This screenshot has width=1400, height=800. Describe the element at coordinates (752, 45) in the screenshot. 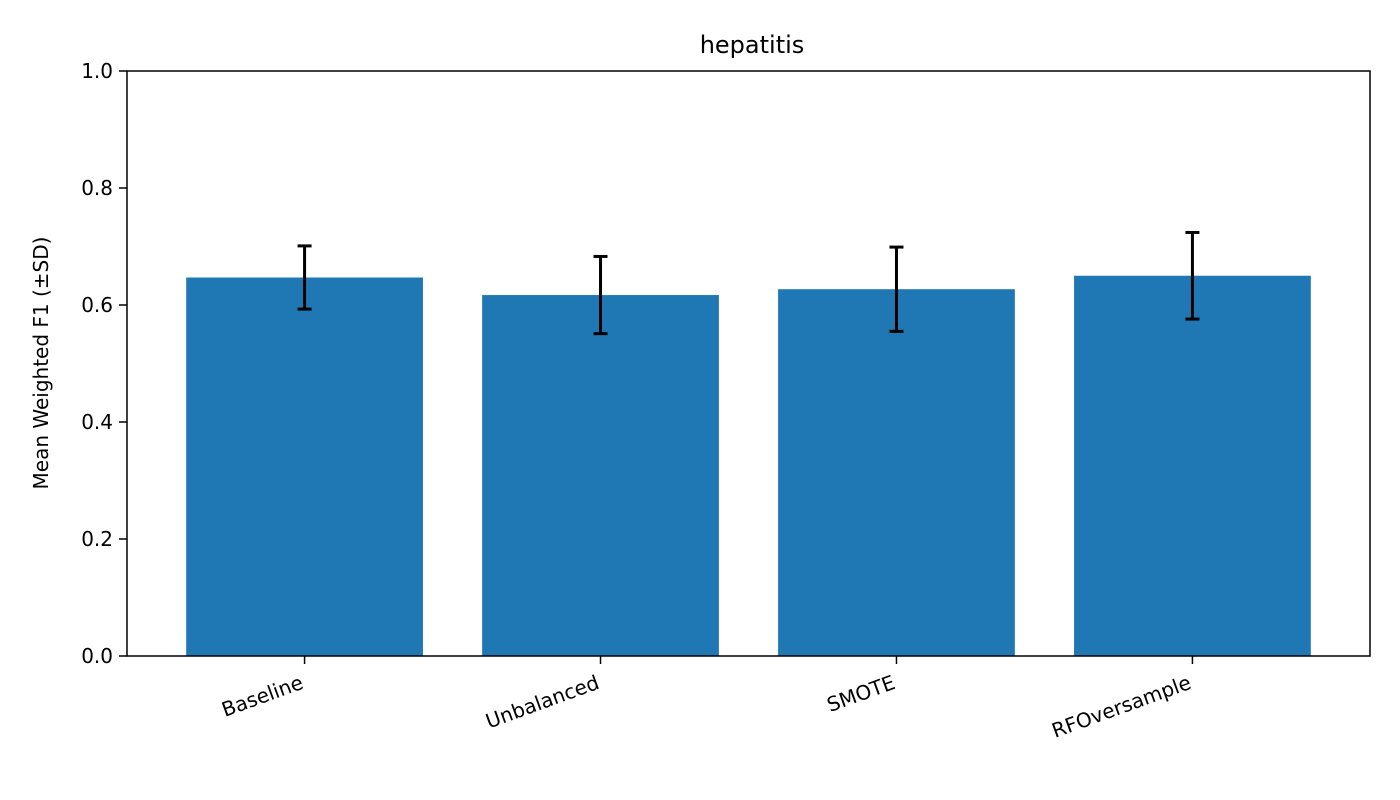

I see `chart-title: hepatitis` at that location.